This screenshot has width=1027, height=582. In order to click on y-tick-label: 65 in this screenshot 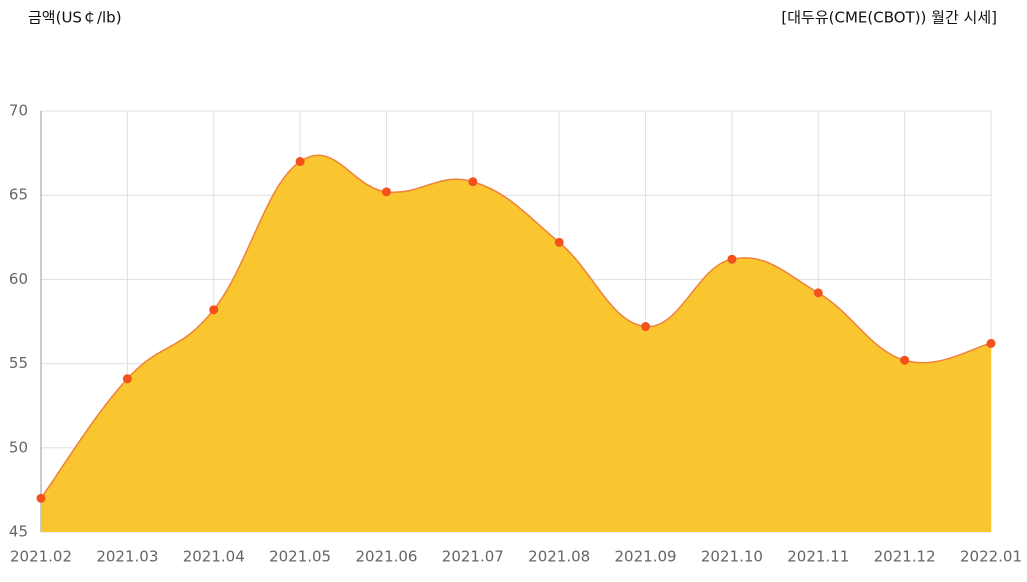, I will do `click(18, 195)`.